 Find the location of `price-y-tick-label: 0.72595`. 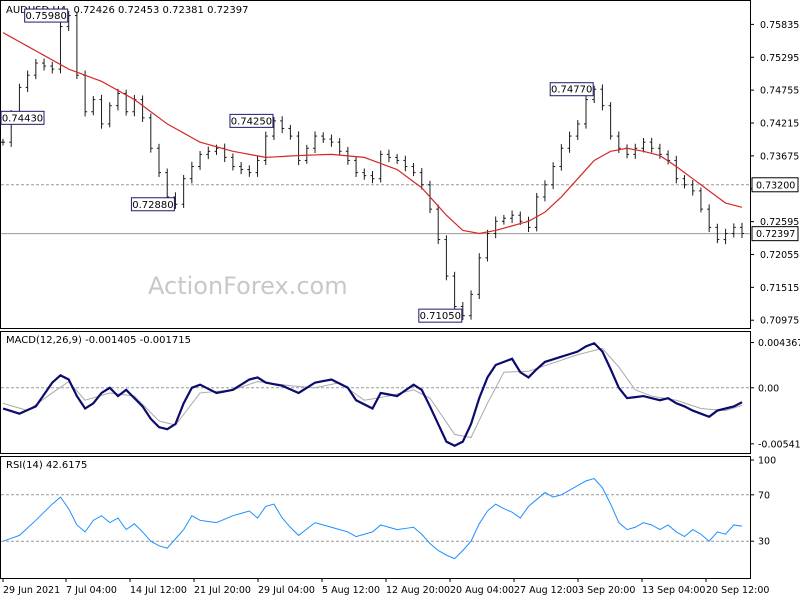

price-y-tick-label: 0.72595 is located at coordinates (779, 222).